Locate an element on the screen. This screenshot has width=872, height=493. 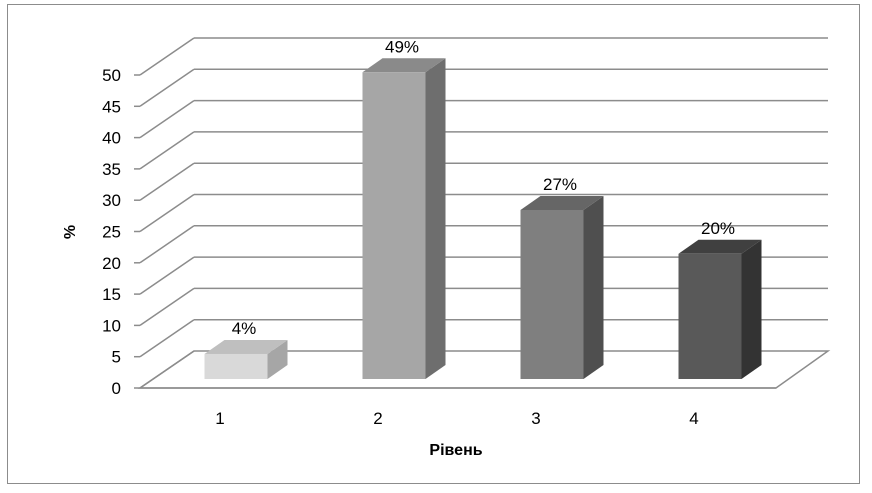
y-tick-label: 30 is located at coordinates (111, 200).